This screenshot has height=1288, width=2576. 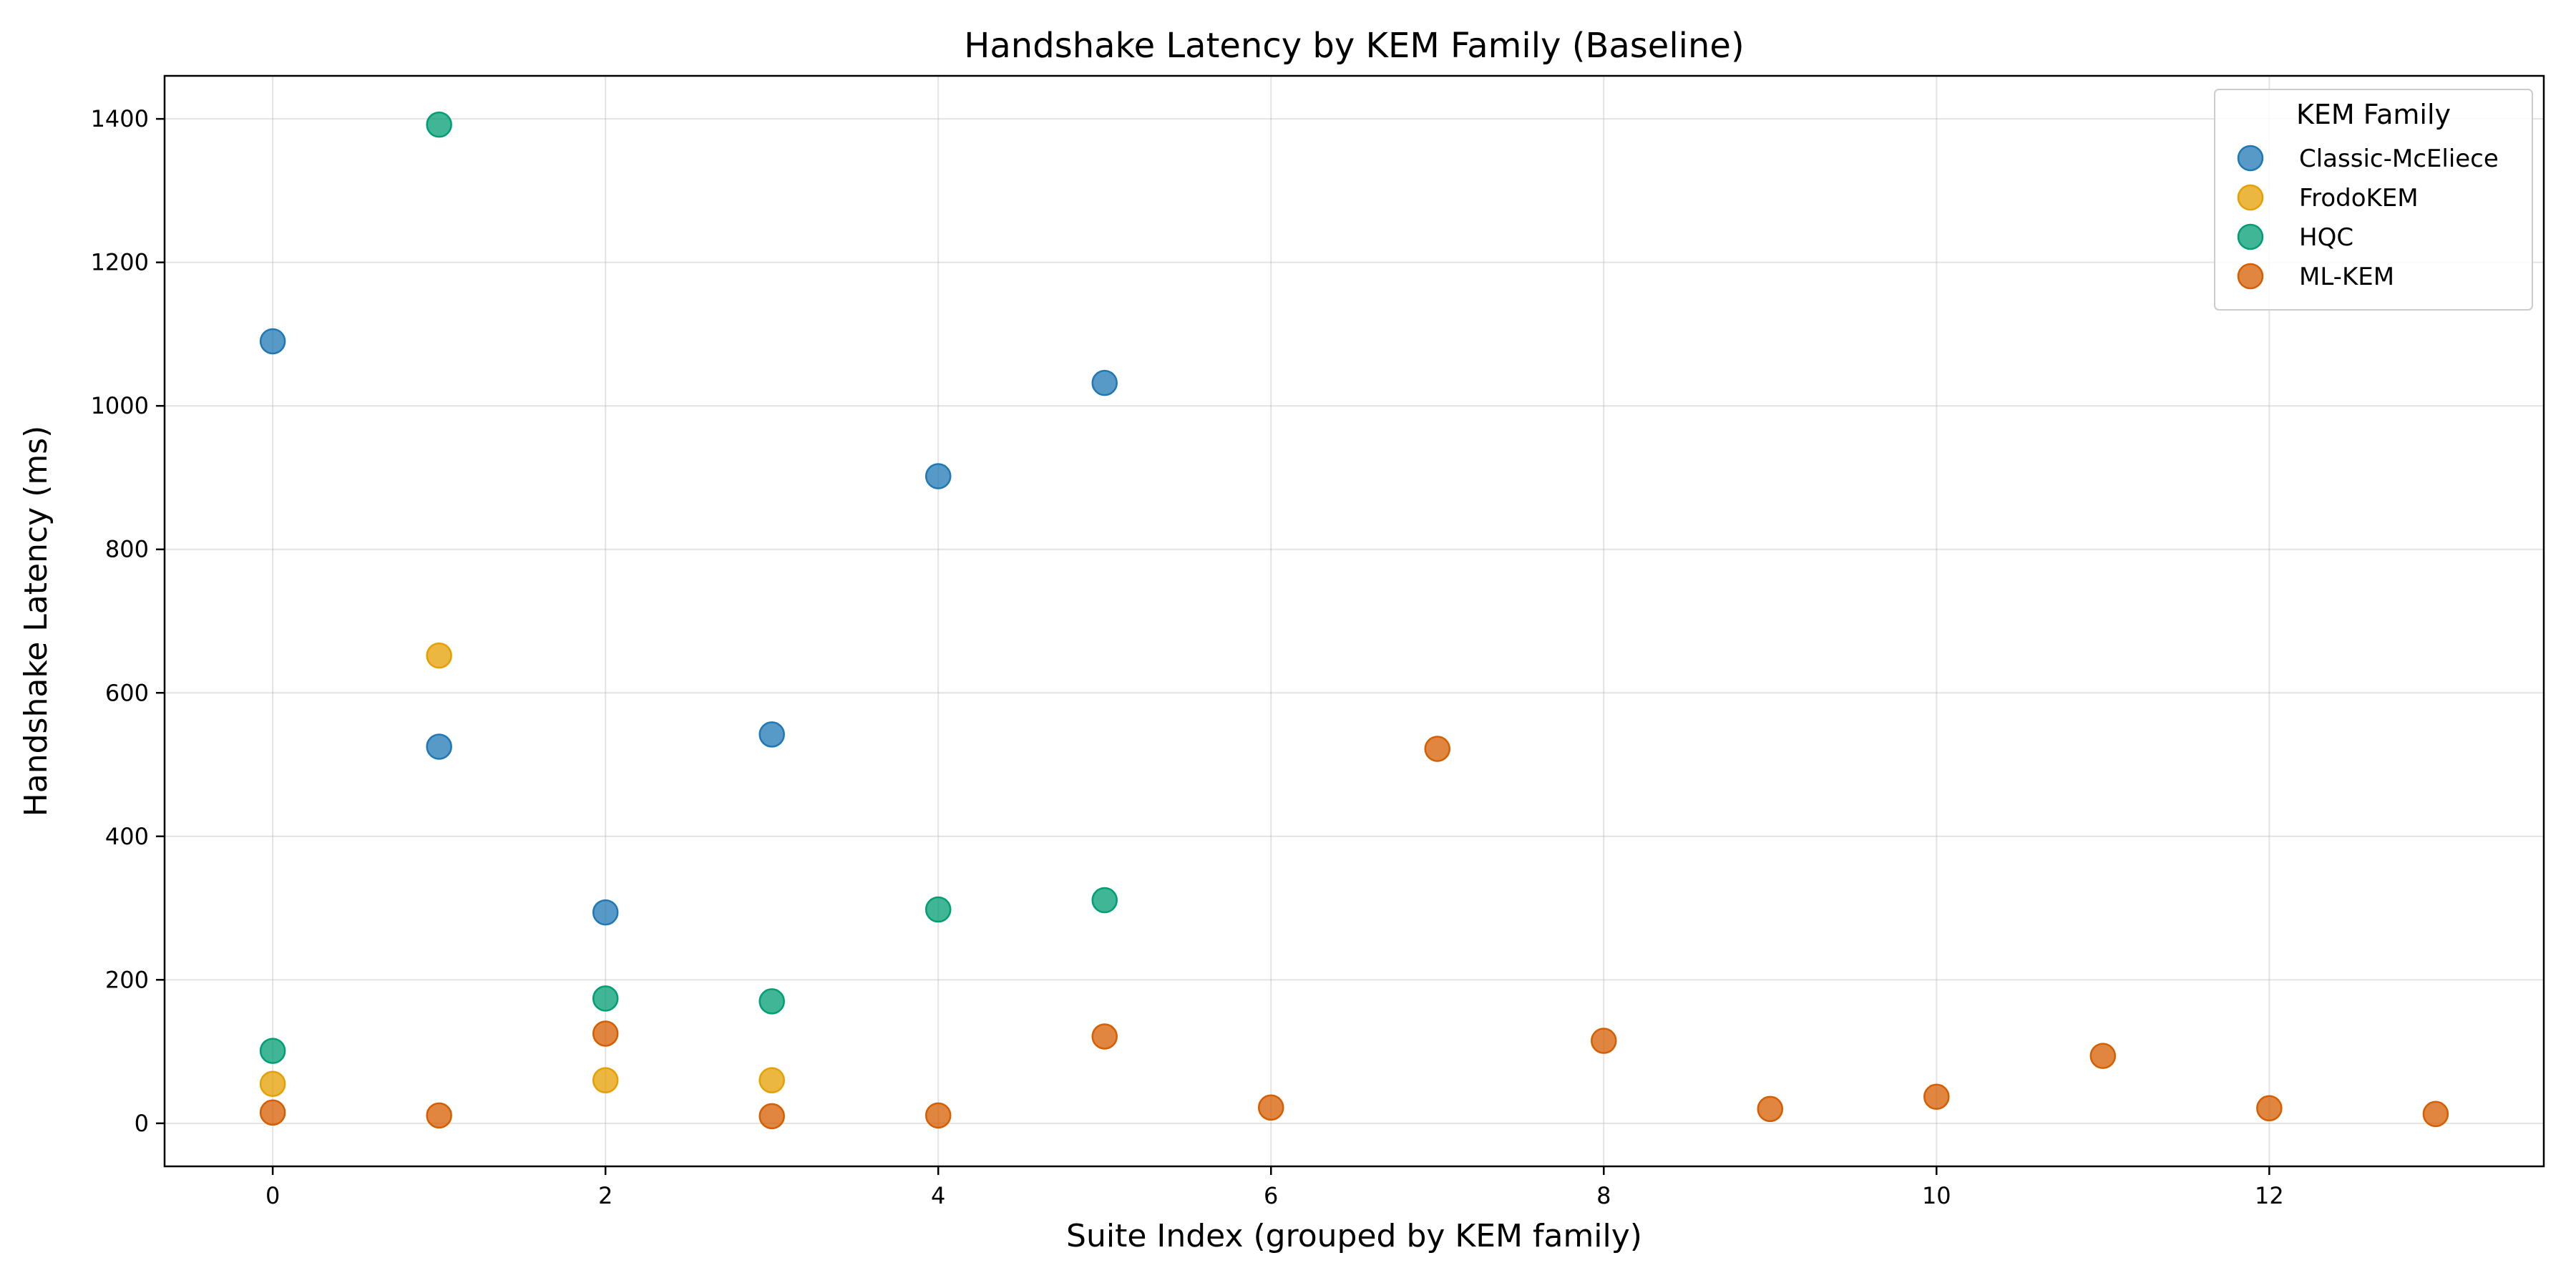 What do you see at coordinates (120, 118) in the screenshot?
I see `y-tick-label: 1400` at bounding box center [120, 118].